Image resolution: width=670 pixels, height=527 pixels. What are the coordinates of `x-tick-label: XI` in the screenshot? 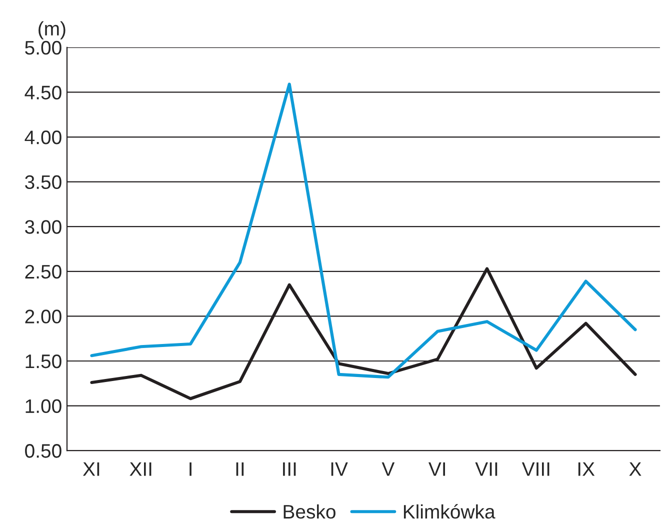 It's located at (91, 469).